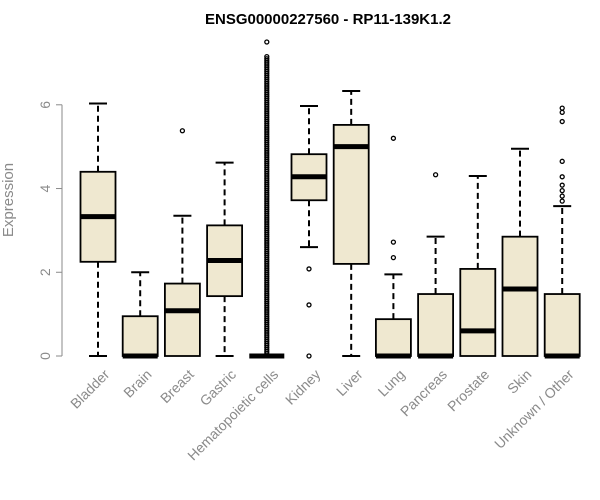 This screenshot has width=600, height=500. I want to click on x-tick-label: Lung, so click(391, 382).